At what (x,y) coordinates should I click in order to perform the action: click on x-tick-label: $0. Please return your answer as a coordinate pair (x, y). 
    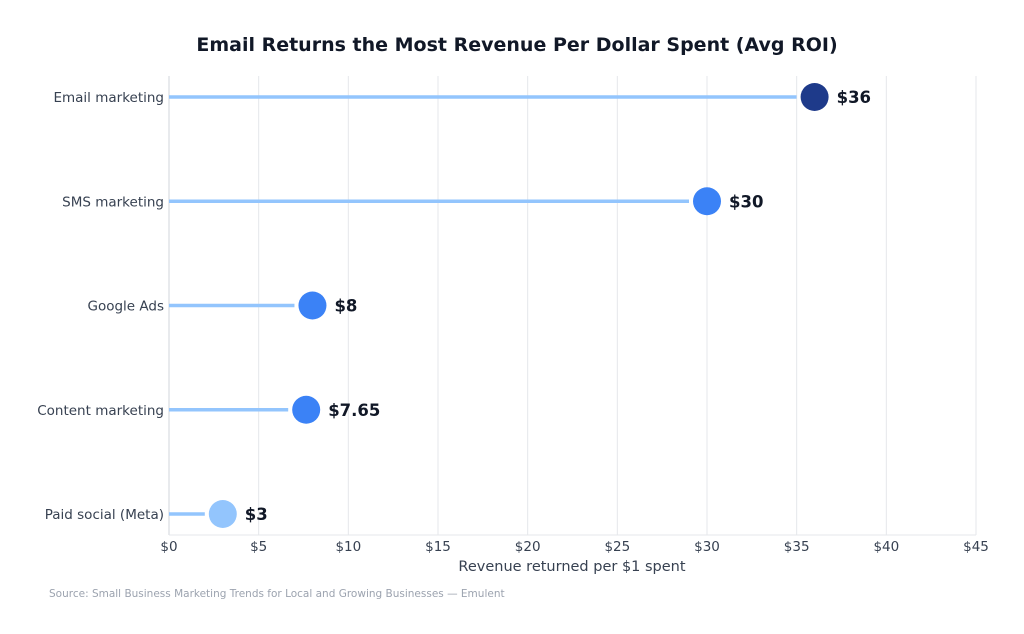
    Looking at the image, I should click on (168, 547).